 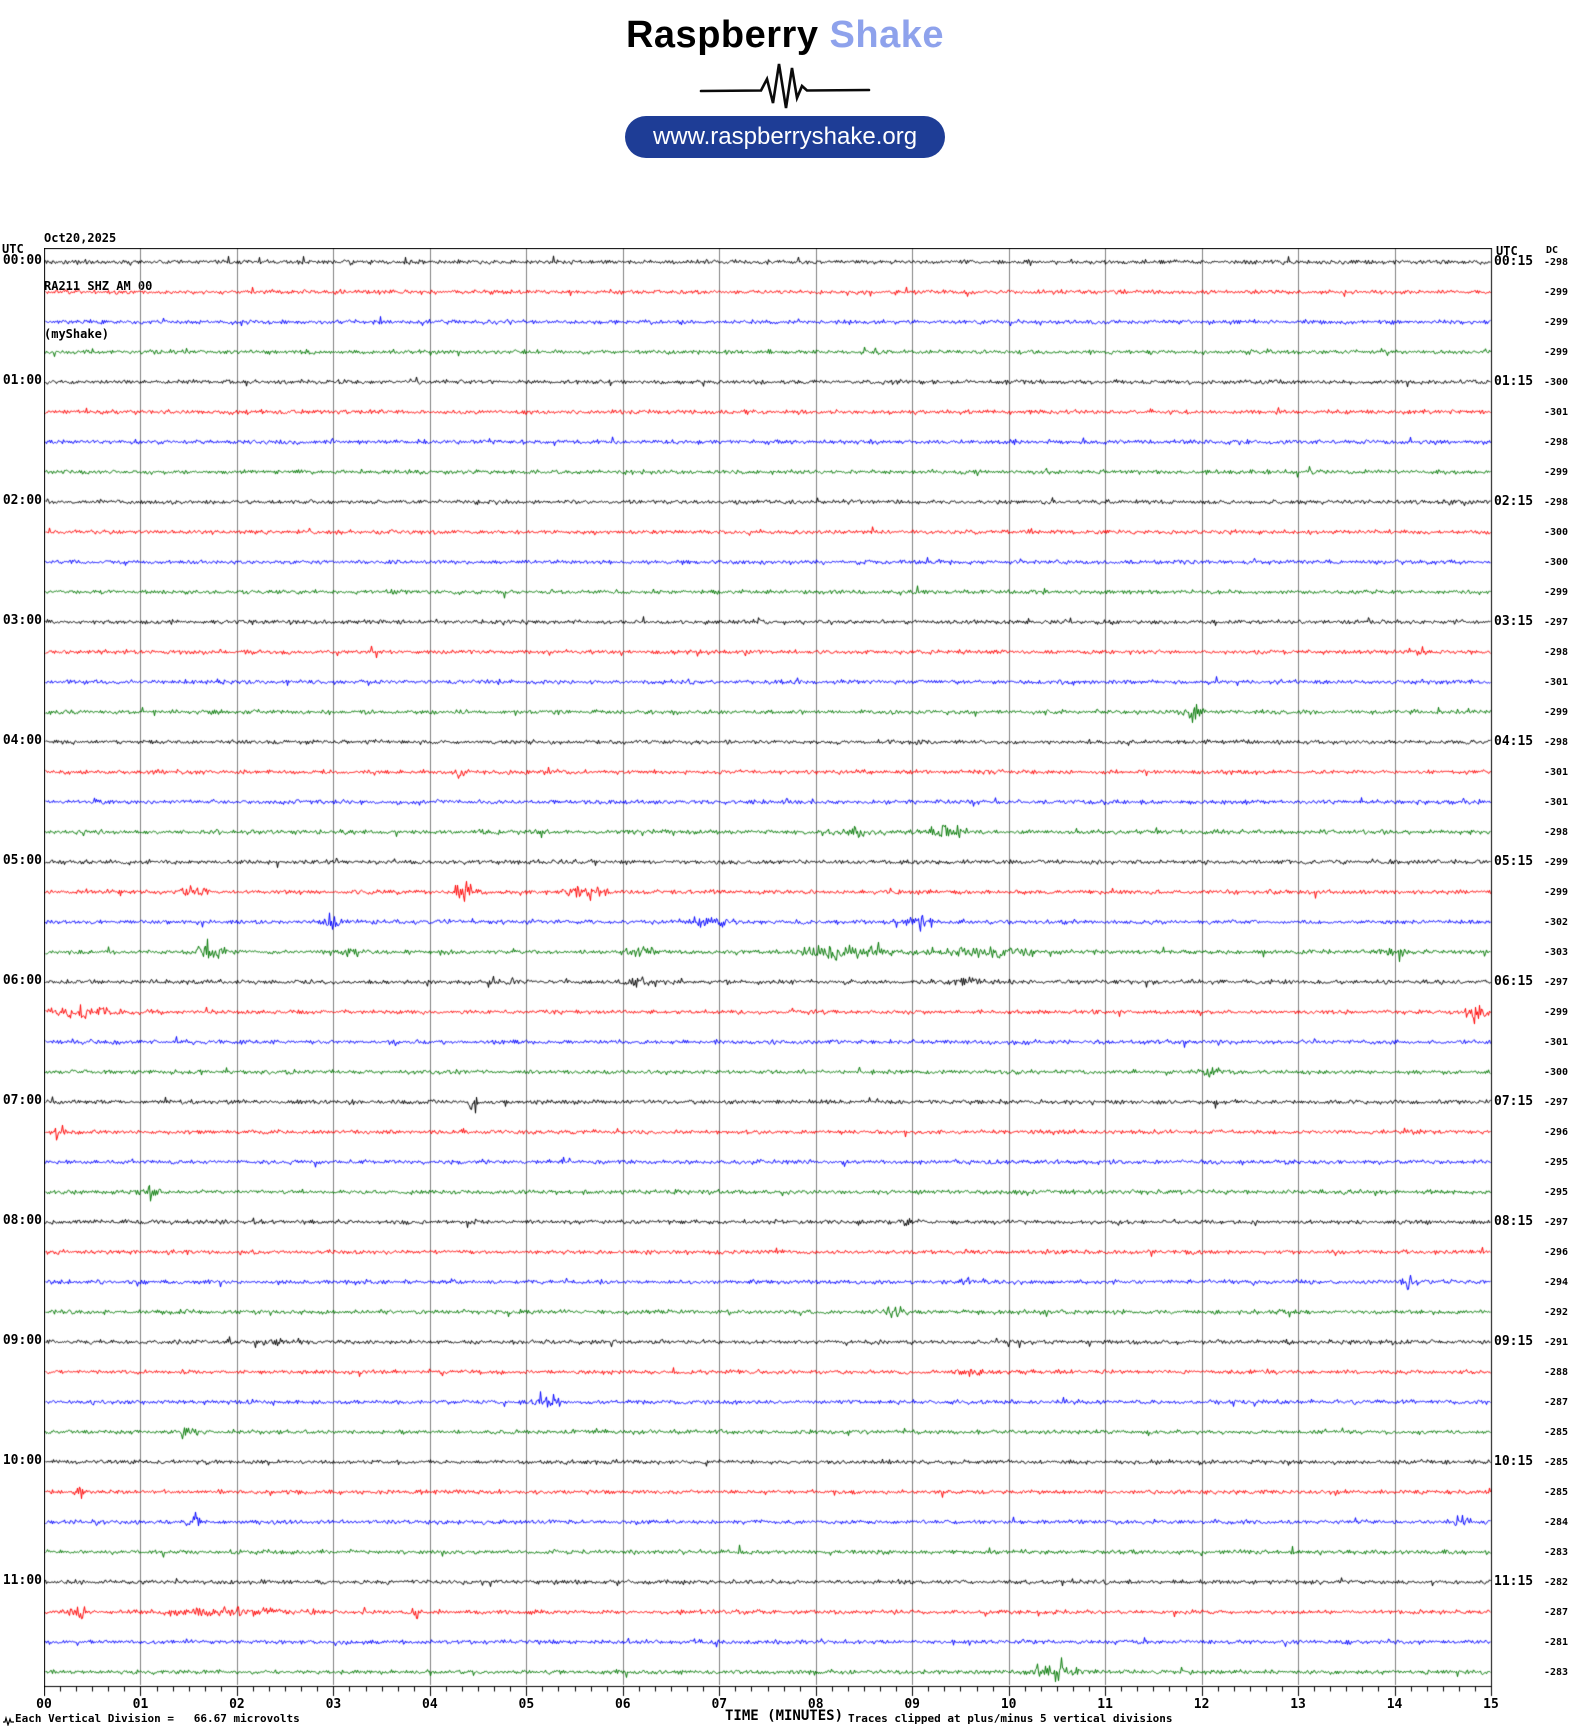 What do you see at coordinates (1514, 381) in the screenshot?
I see `utc-quarter-label-right: 01:15` at bounding box center [1514, 381].